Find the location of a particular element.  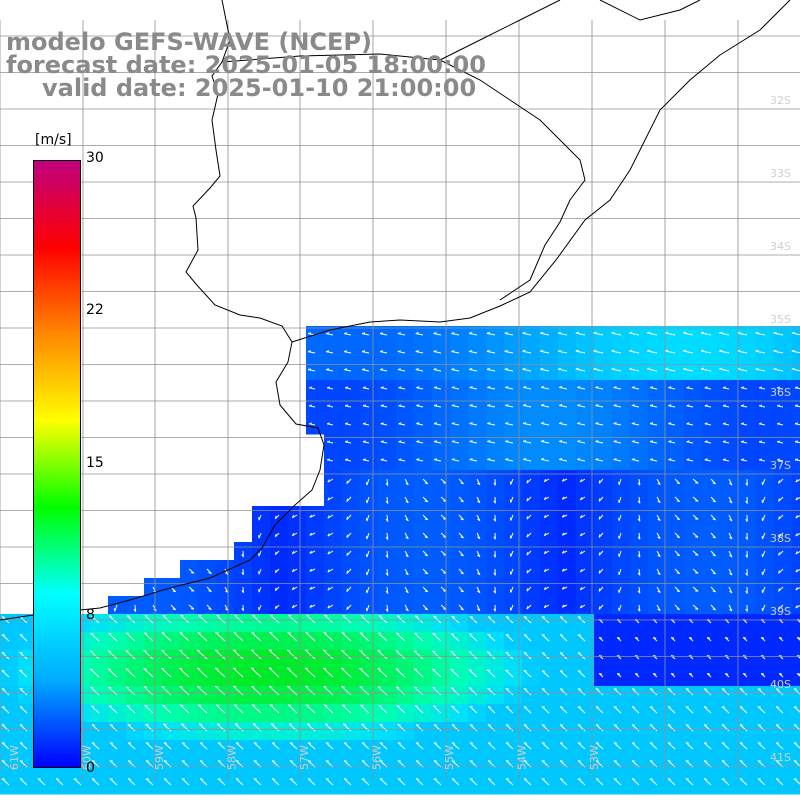

model-title: modelo GEFS-WAVE (NCEP) is located at coordinates (189, 42).